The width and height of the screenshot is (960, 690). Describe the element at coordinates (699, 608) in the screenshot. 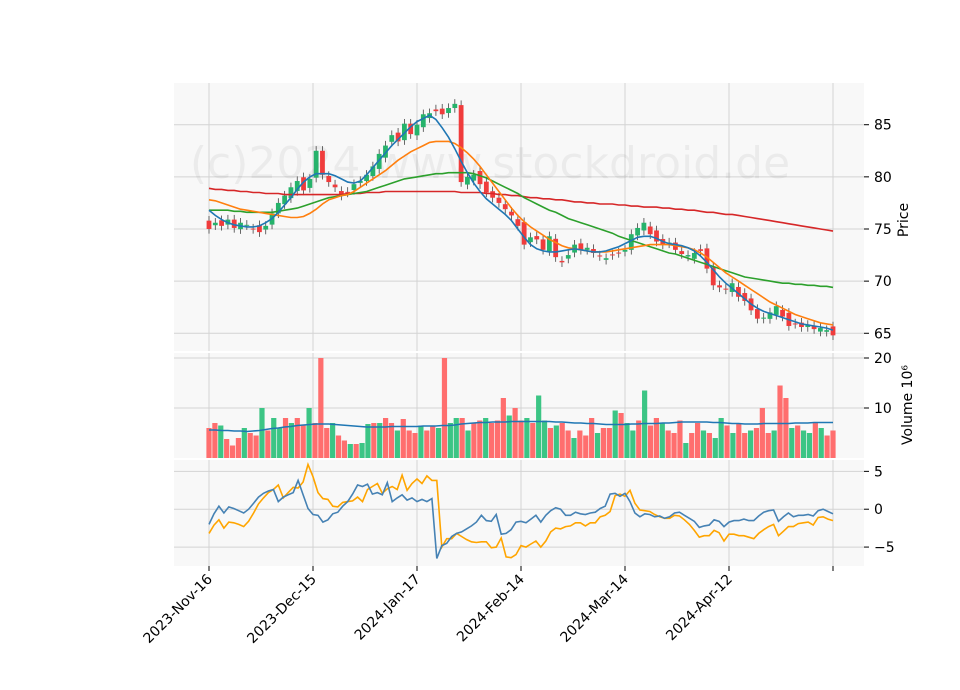

I see `x-tick-label: 2024-Apr-12` at that location.